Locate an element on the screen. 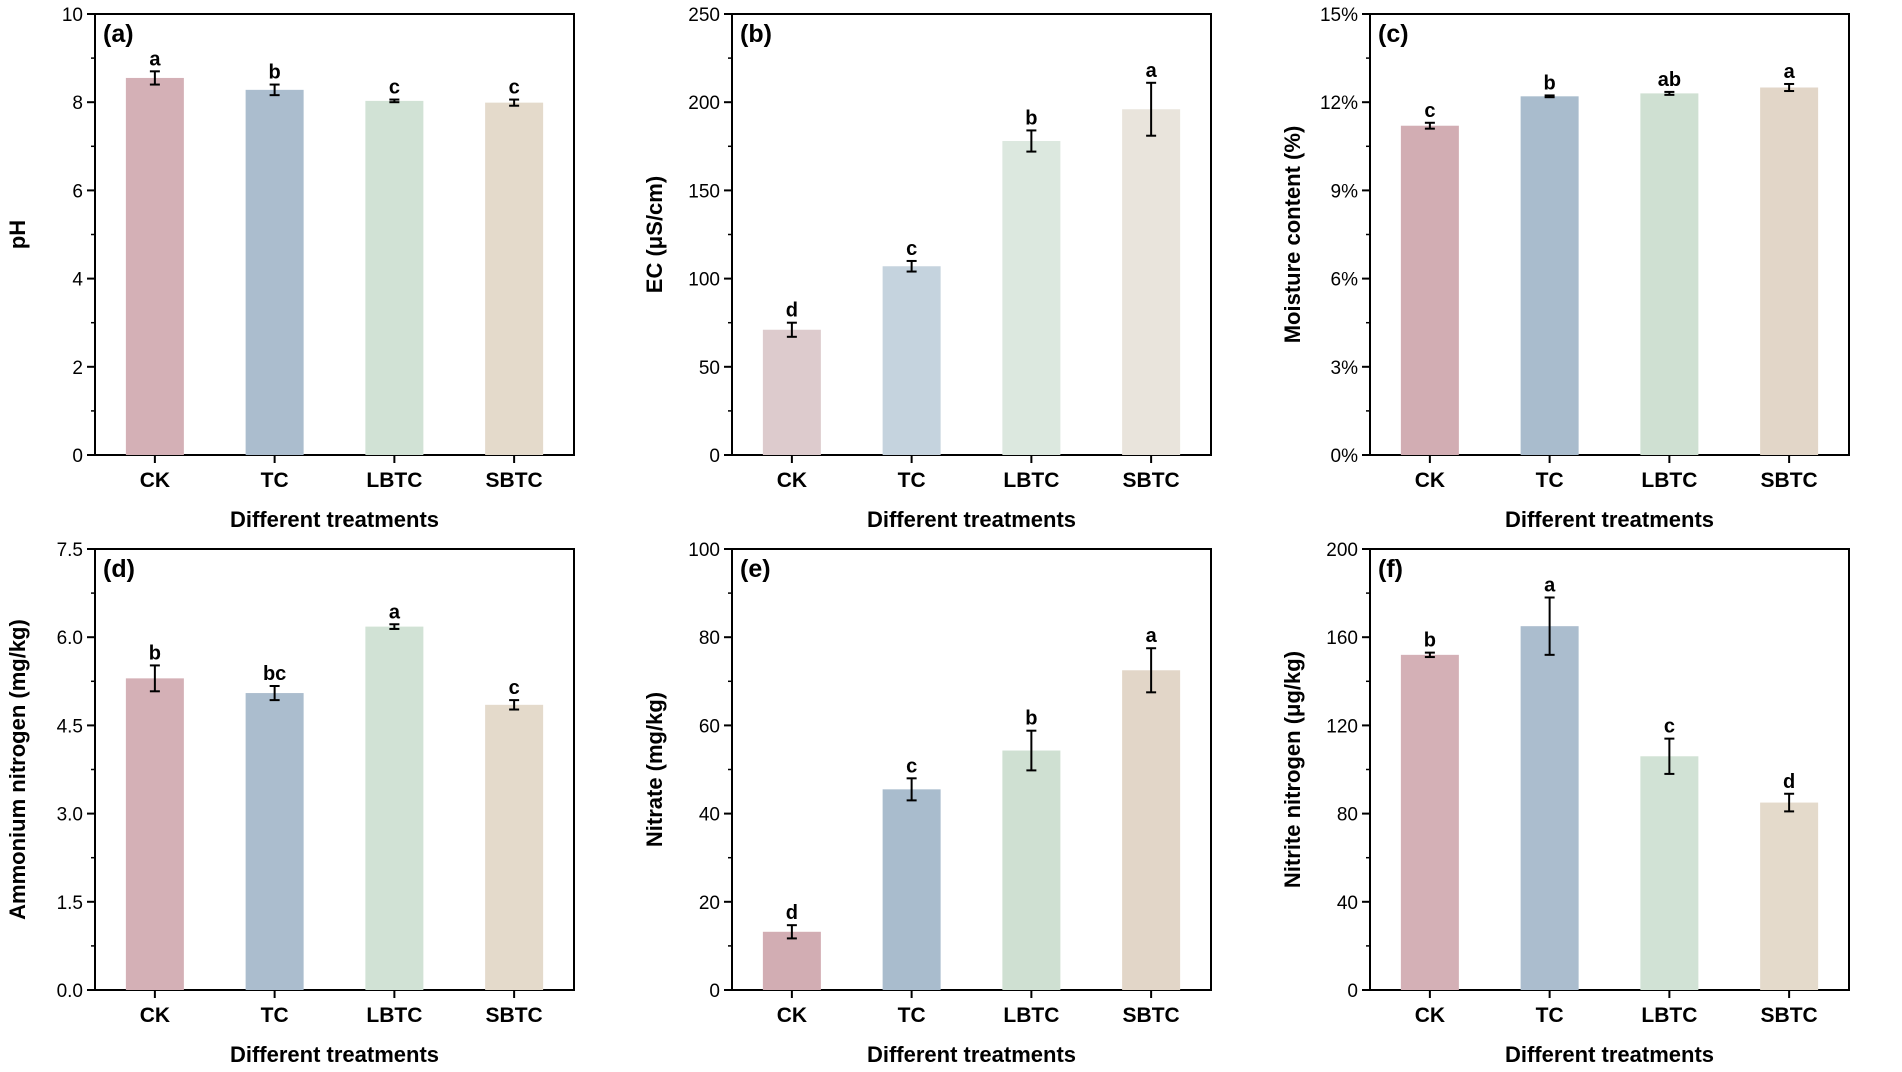 The width and height of the screenshot is (1902, 1072). y-tick-label: 4 is located at coordinates (77, 280).